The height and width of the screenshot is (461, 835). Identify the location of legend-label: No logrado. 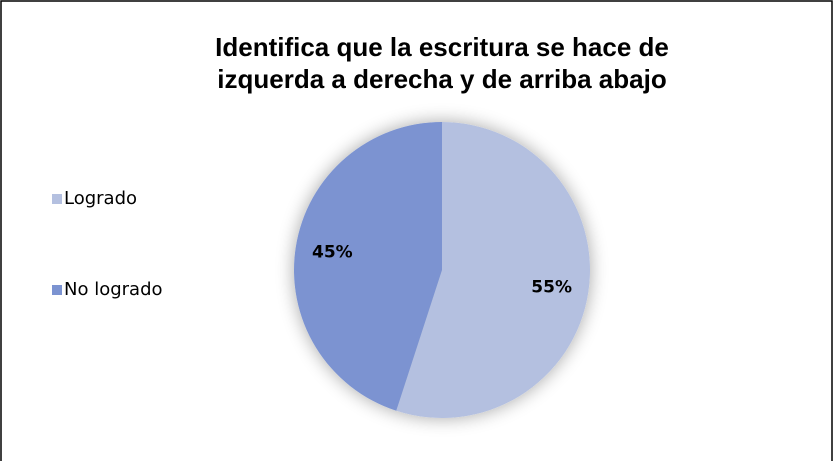
(113, 289).